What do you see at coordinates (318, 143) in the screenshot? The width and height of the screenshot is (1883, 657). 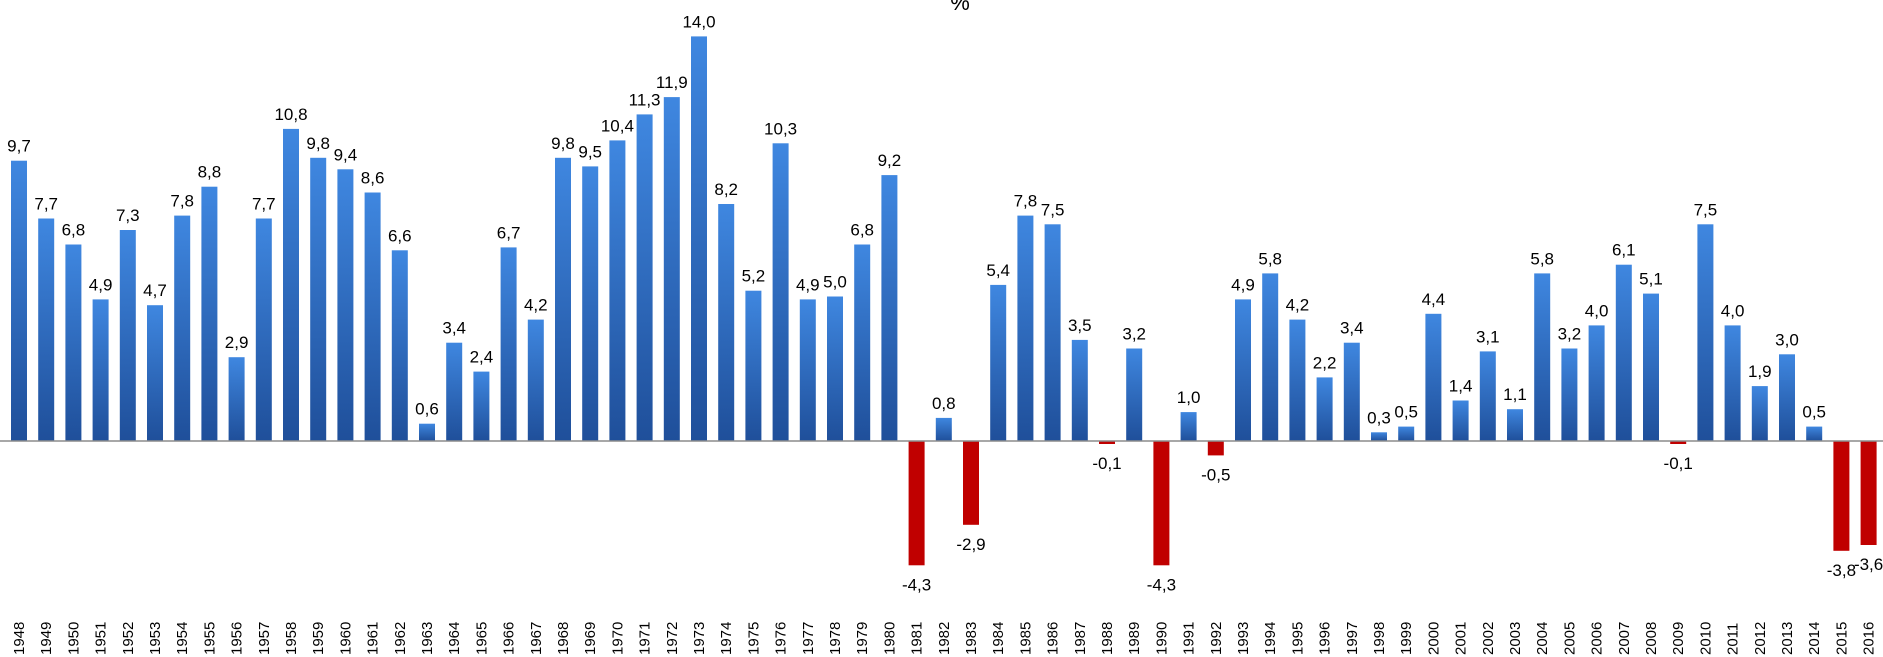 I see `data-label-1959: 9,8` at bounding box center [318, 143].